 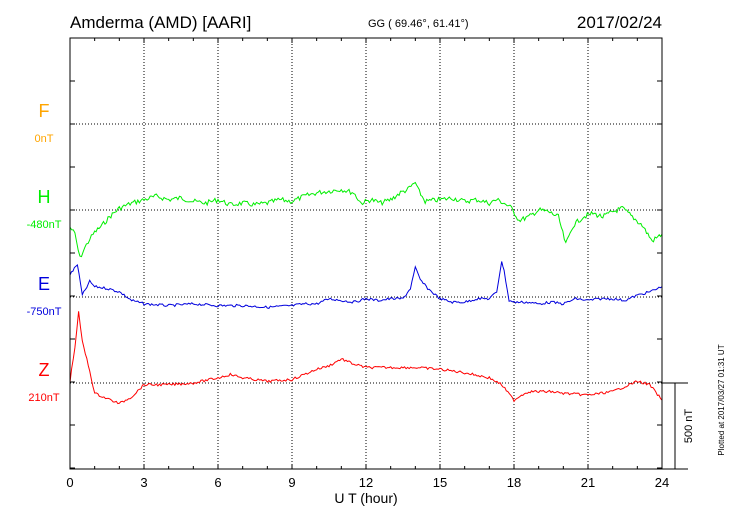 What do you see at coordinates (514, 482) in the screenshot?
I see `x-tick-label: 18` at bounding box center [514, 482].